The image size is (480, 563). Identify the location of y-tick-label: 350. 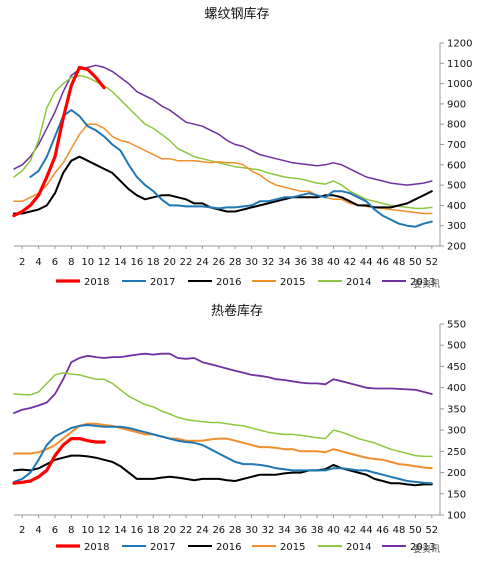
(456, 409).